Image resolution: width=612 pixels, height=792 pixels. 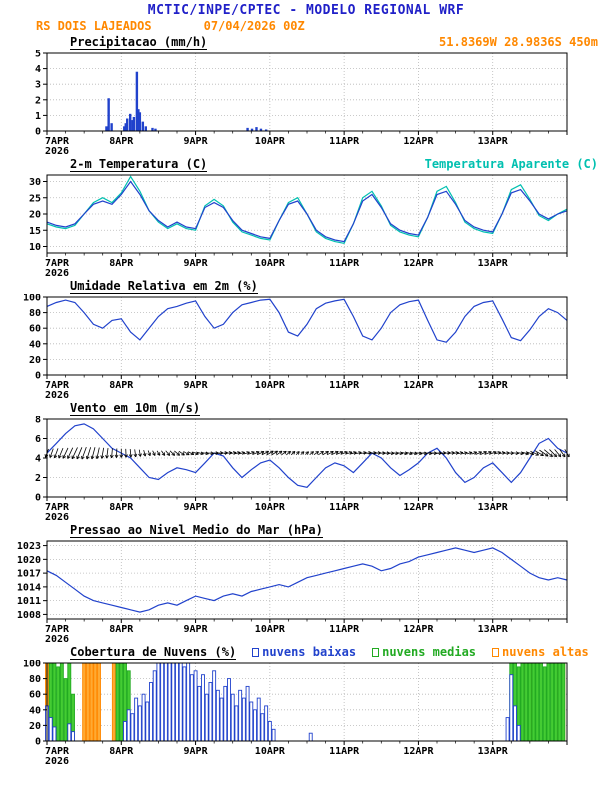 I want to click on legend-nuvens-altas: nuvens altas, so click(x=540, y=652).